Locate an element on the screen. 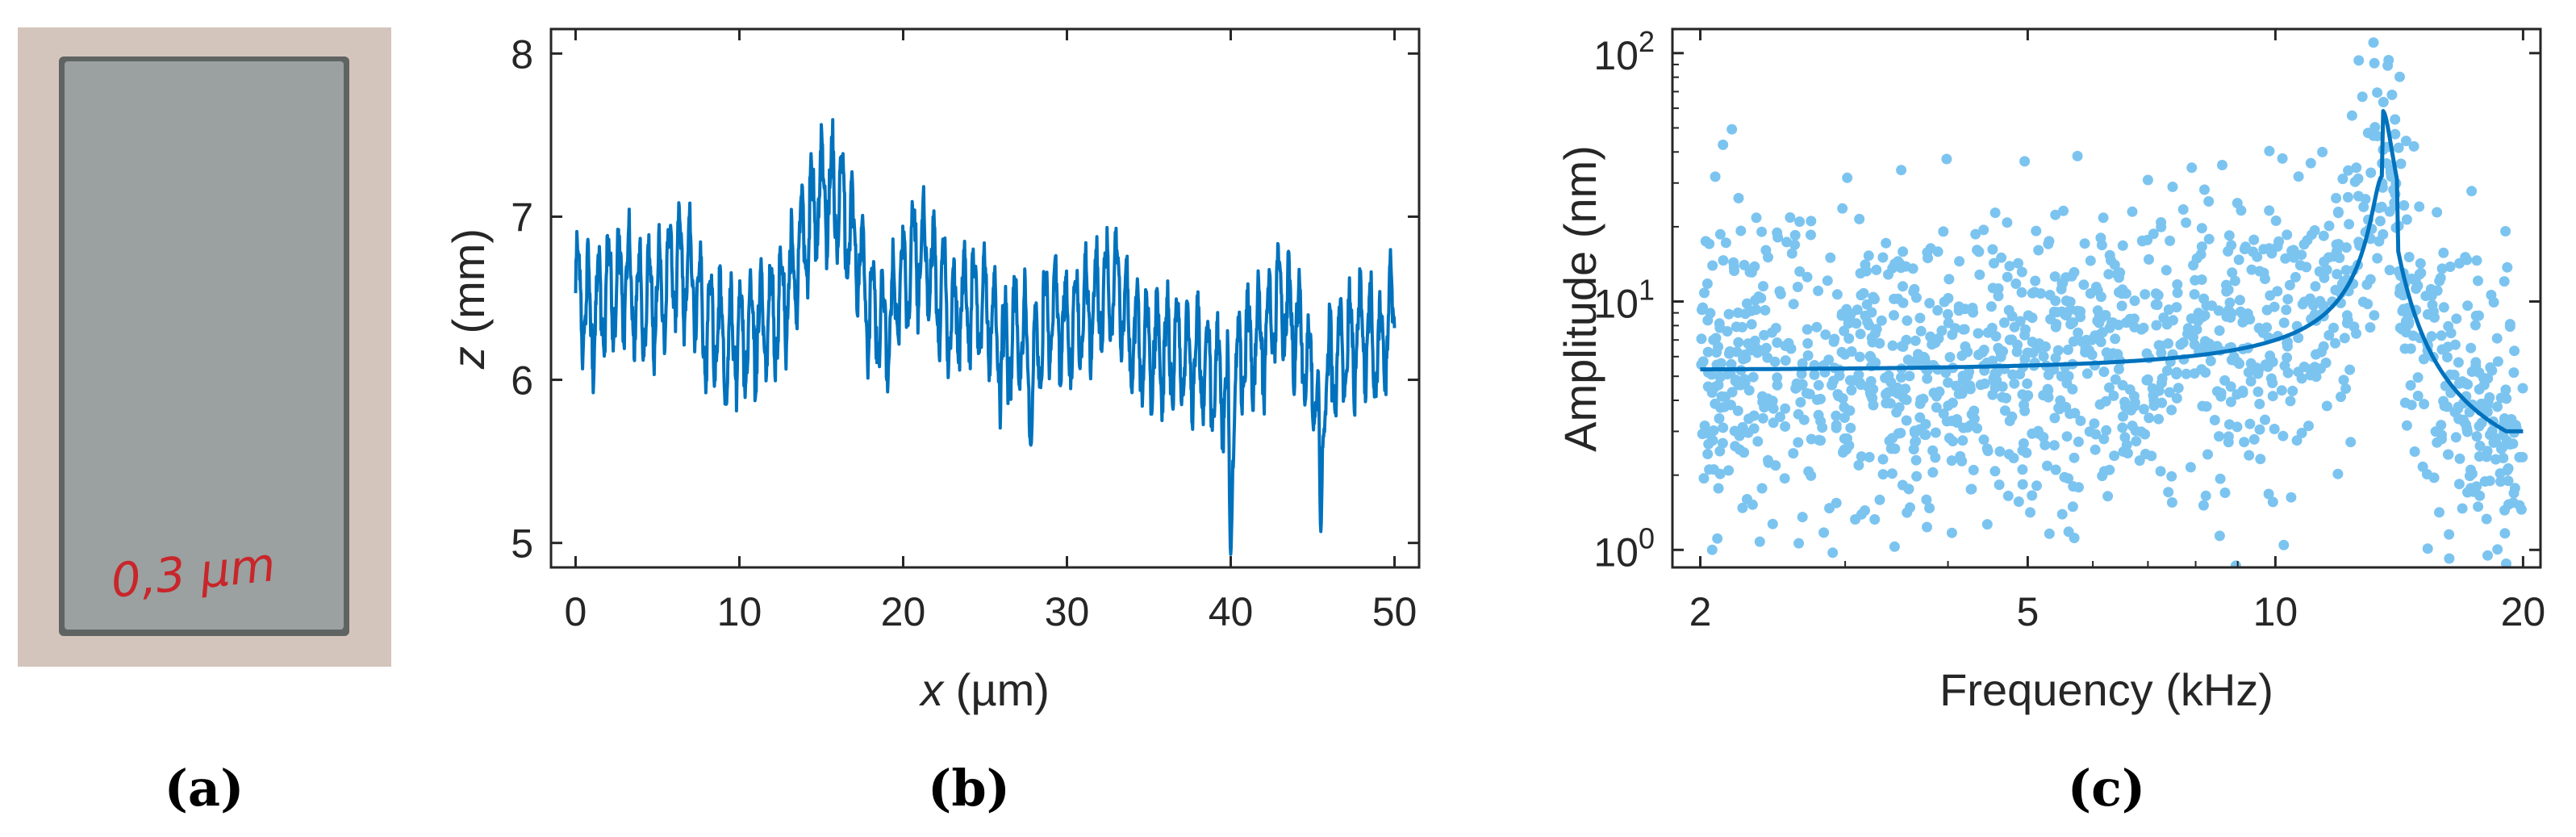 This screenshot has width=2576, height=837. profile-y-label: z (mm) is located at coordinates (469, 299).